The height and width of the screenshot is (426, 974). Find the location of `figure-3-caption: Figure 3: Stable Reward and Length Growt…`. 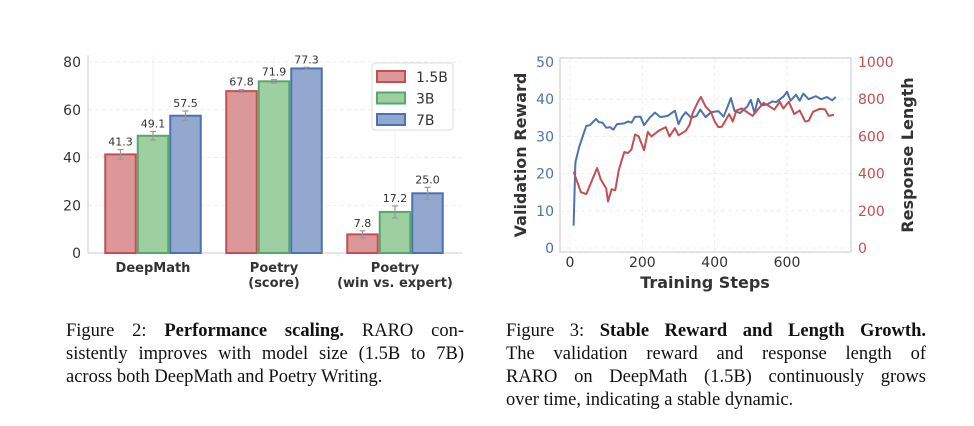

figure-3-caption: Figure 3: Stable Reward and Length Growt… is located at coordinates (716, 366).